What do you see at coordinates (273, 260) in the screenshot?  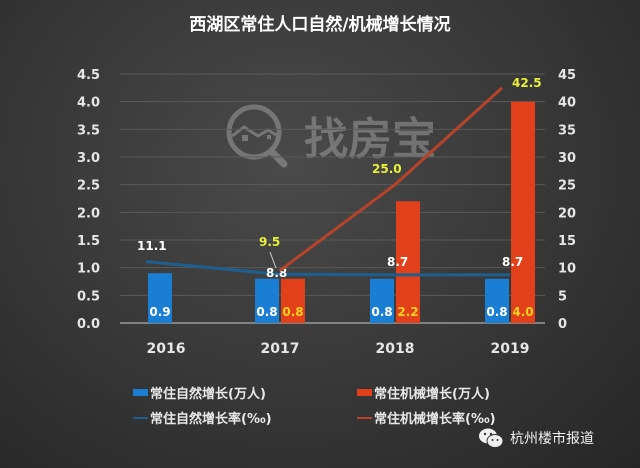 I see `label-leader-line` at bounding box center [273, 260].